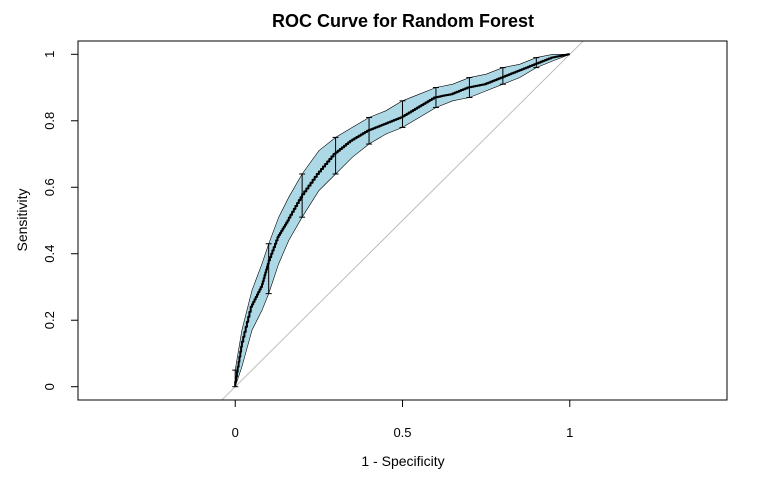 Image resolution: width=768 pixels, height=480 pixels. What do you see at coordinates (402, 461) in the screenshot?
I see `x-axis-label: 1 - Specificity` at bounding box center [402, 461].